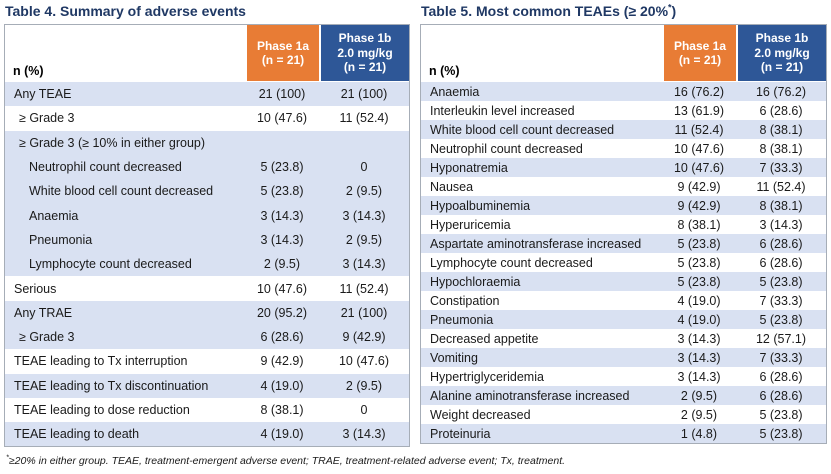 Image resolution: width=831 pixels, height=474 pixels. Describe the element at coordinates (465, 300) in the screenshot. I see `row-label: Constipation` at that location.